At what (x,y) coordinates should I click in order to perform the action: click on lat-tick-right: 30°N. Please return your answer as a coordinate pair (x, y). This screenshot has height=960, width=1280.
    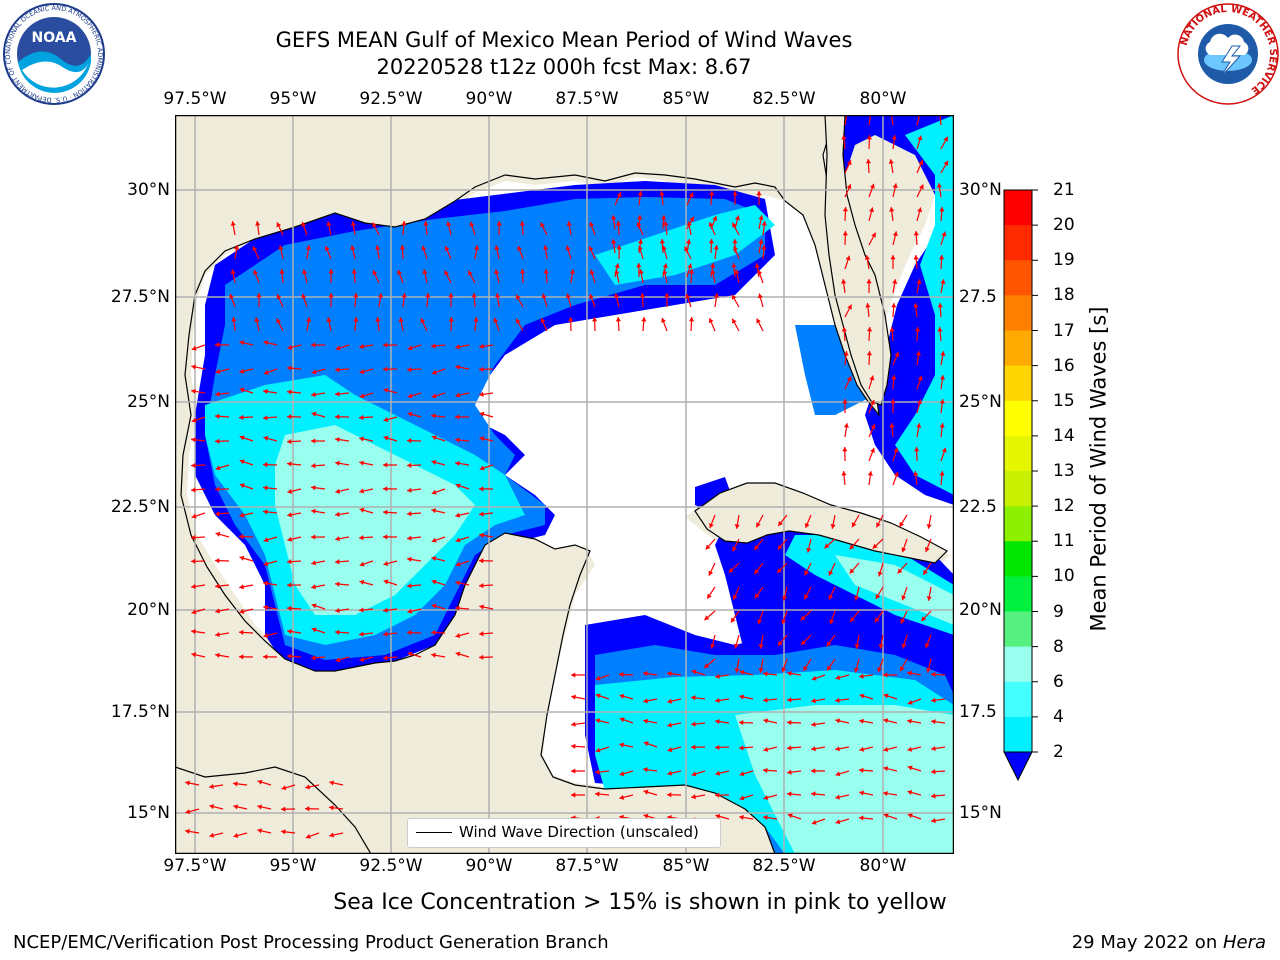
    Looking at the image, I should click on (980, 190).